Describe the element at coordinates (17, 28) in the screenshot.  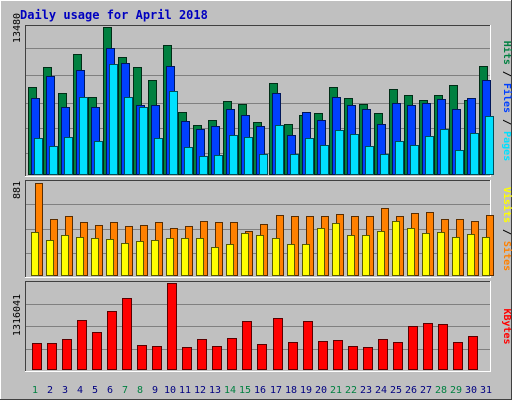
I see `y-axis-max-label: 13480` at that location.